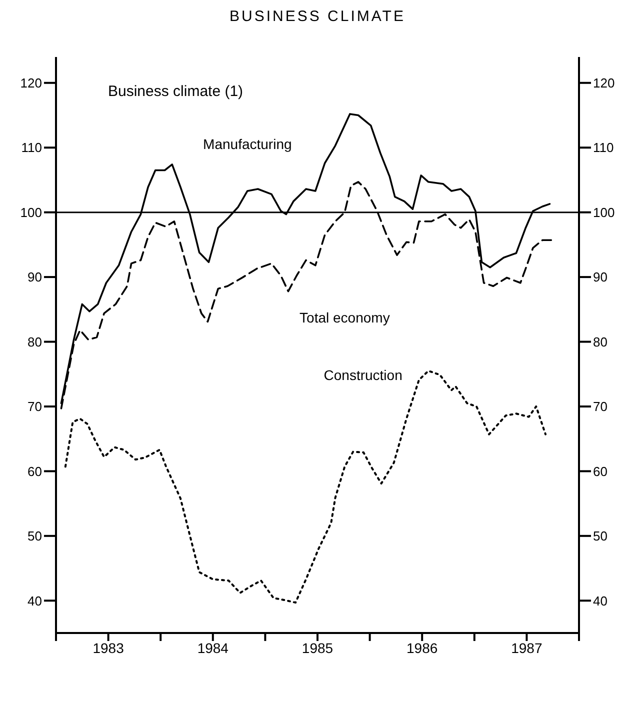 Image resolution: width=635 pixels, height=704 pixels. What do you see at coordinates (603, 148) in the screenshot?
I see `y2-tick-label: 110` at bounding box center [603, 148].